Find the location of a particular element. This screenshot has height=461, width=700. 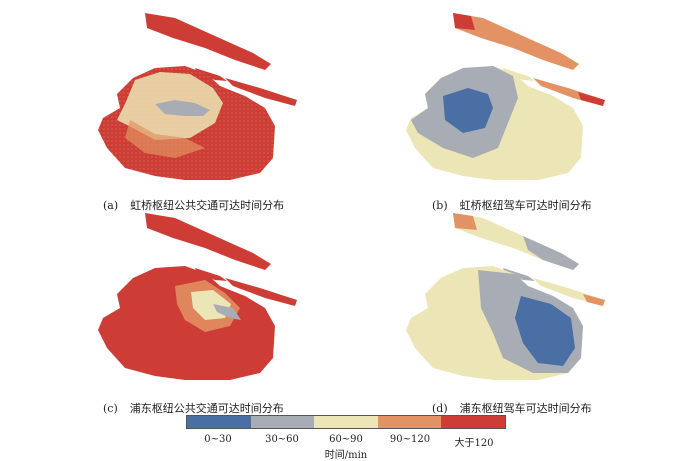

legend: 0~30 30~60 60~90 90~120 大于120 时间/min is located at coordinates (347, 437).